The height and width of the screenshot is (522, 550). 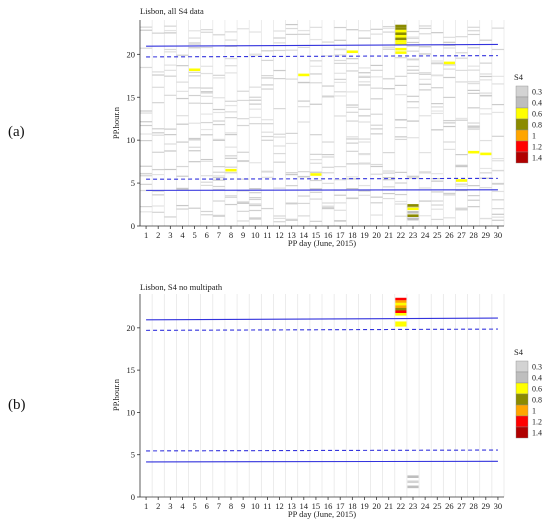 I want to click on x-axis-label-b: PP day (June, 2015), so click(x=322, y=514).